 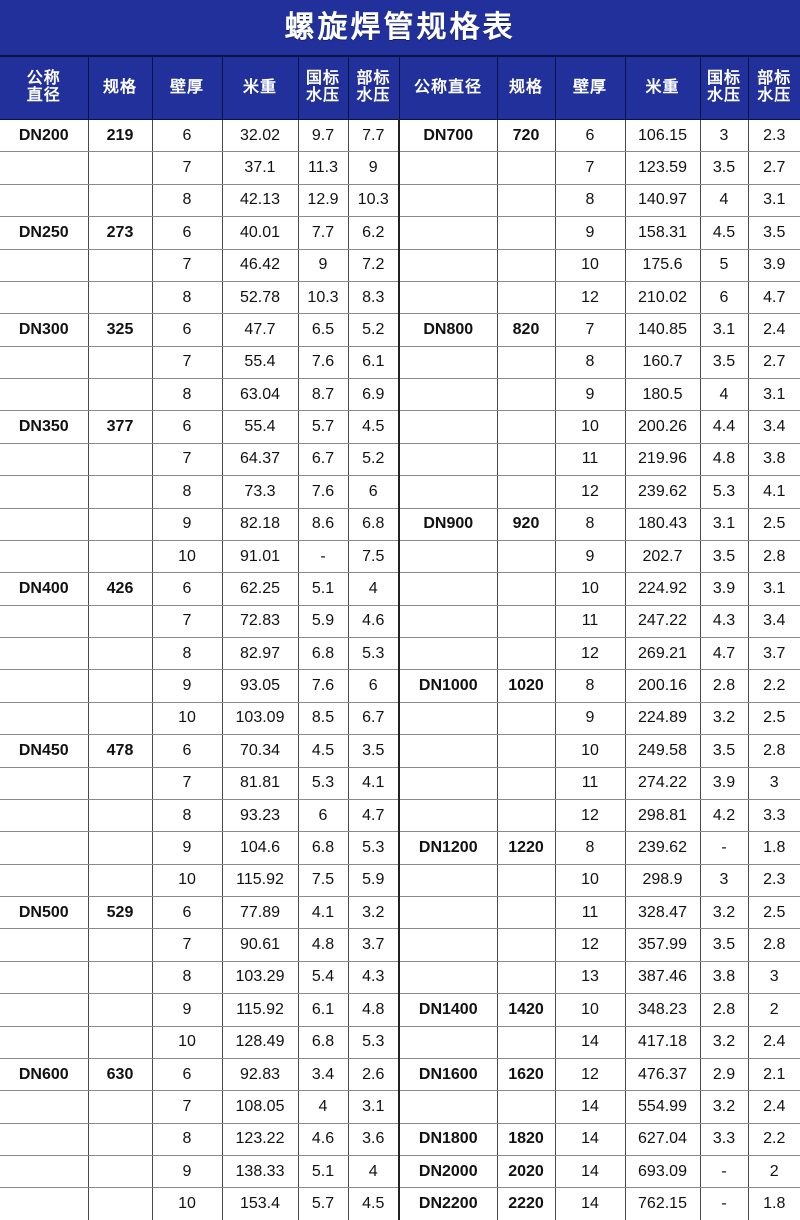 I want to click on cell-right-meter-weight: 210.02, so click(x=663, y=298).